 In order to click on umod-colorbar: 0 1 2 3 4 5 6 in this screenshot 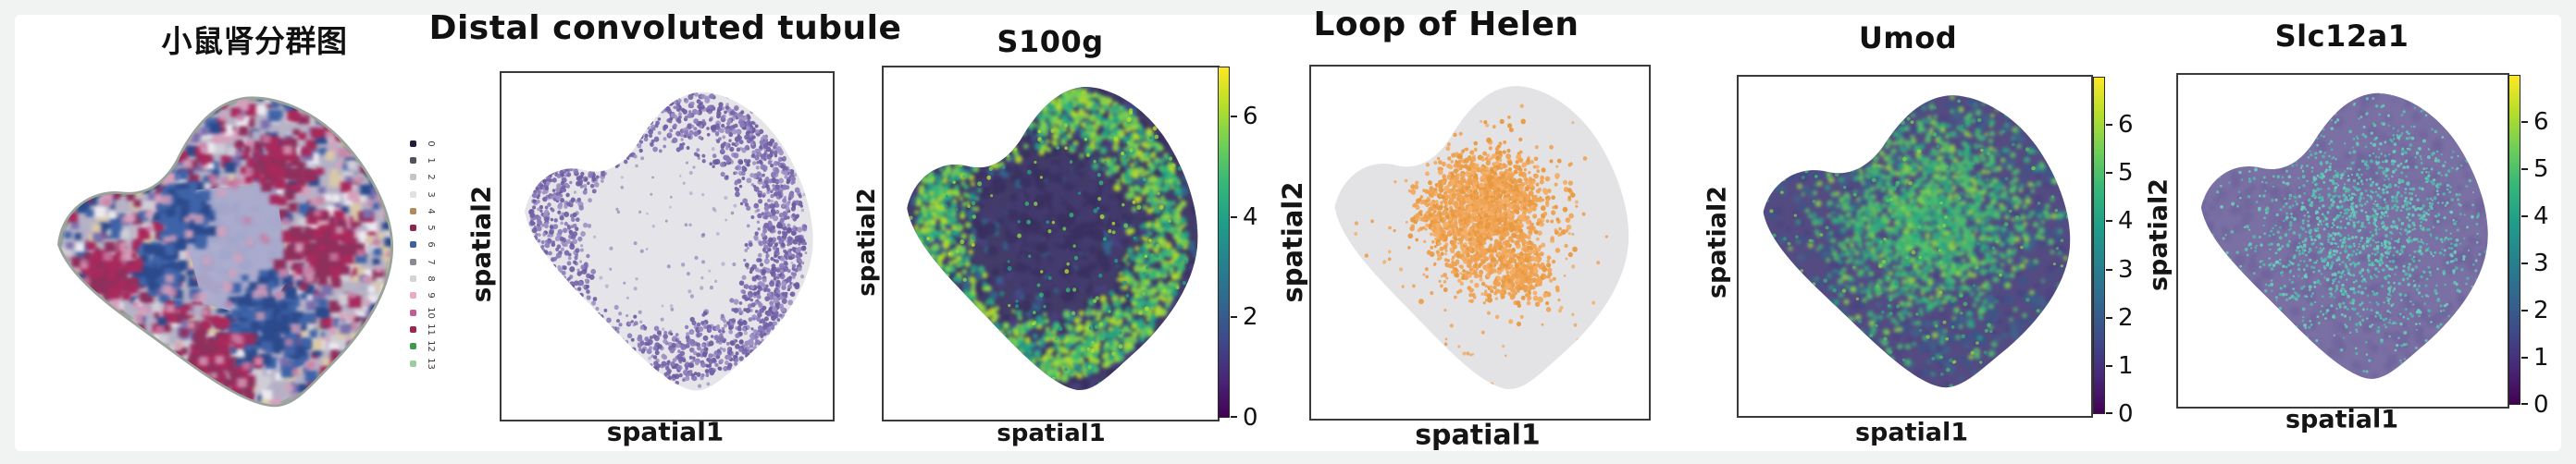, I will do `click(2125, 252)`.